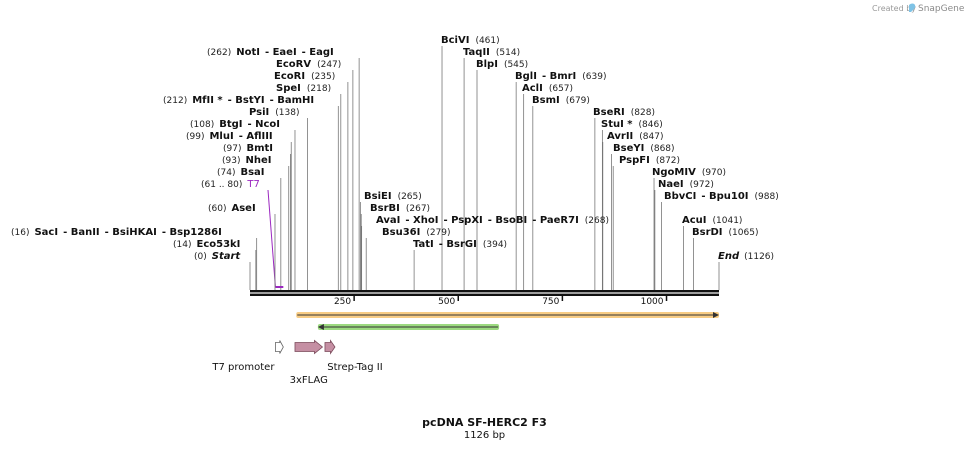  I want to click on site-position: (235), so click(323, 77).